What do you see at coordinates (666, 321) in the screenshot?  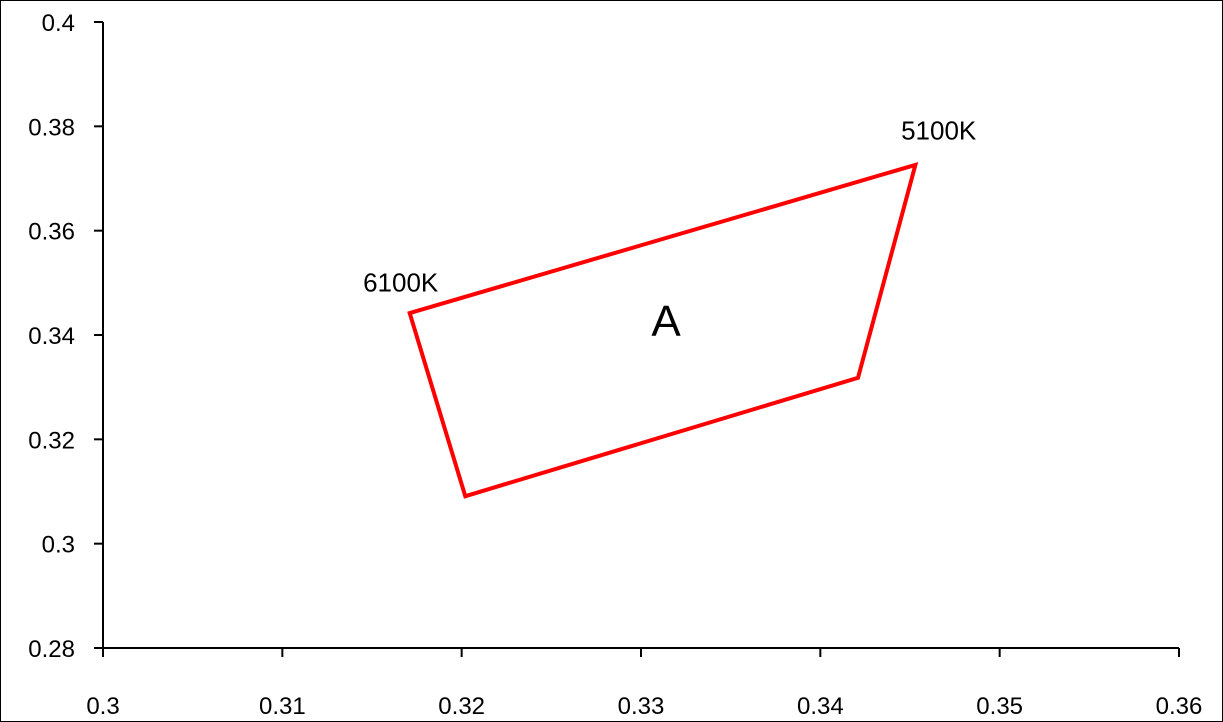 I see `region-label: A` at bounding box center [666, 321].